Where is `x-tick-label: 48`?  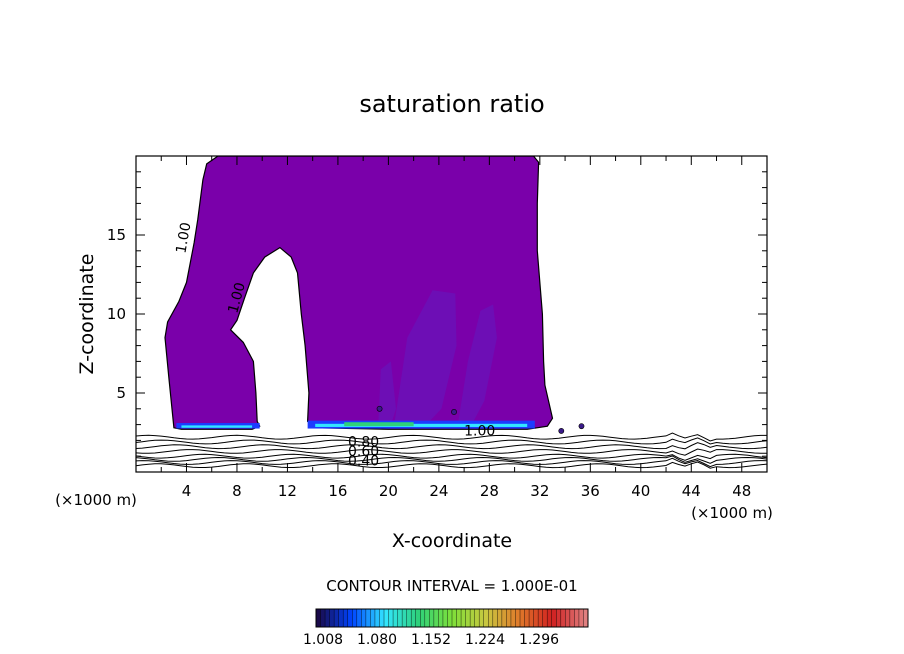 x-tick-label: 48 is located at coordinates (741, 491).